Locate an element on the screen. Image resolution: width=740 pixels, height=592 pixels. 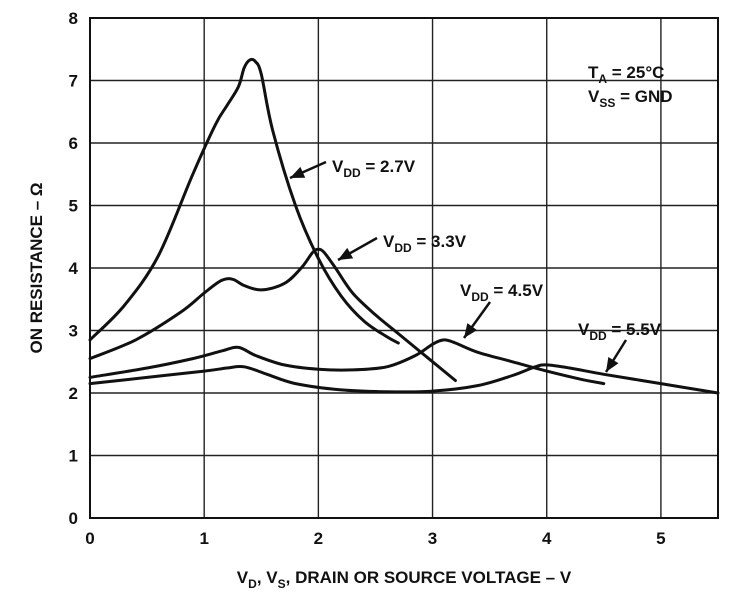
y-tick-label: 3 is located at coordinates (73, 331).